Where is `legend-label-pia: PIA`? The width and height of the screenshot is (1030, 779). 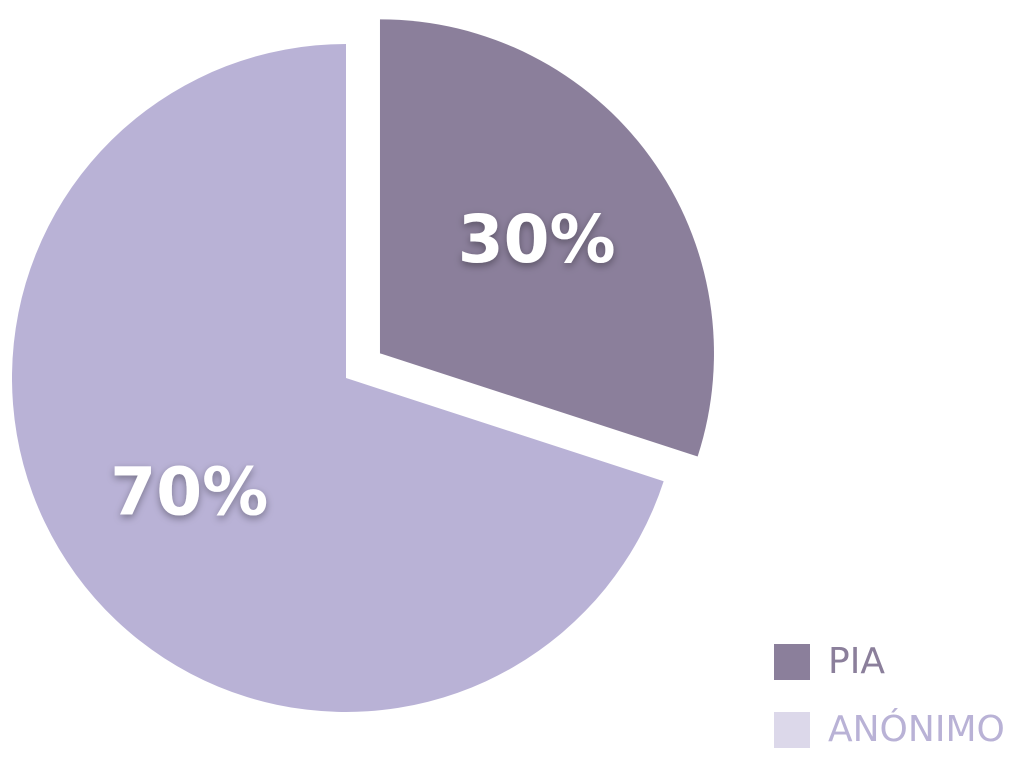
legend-label-pia: PIA is located at coordinates (856, 661).